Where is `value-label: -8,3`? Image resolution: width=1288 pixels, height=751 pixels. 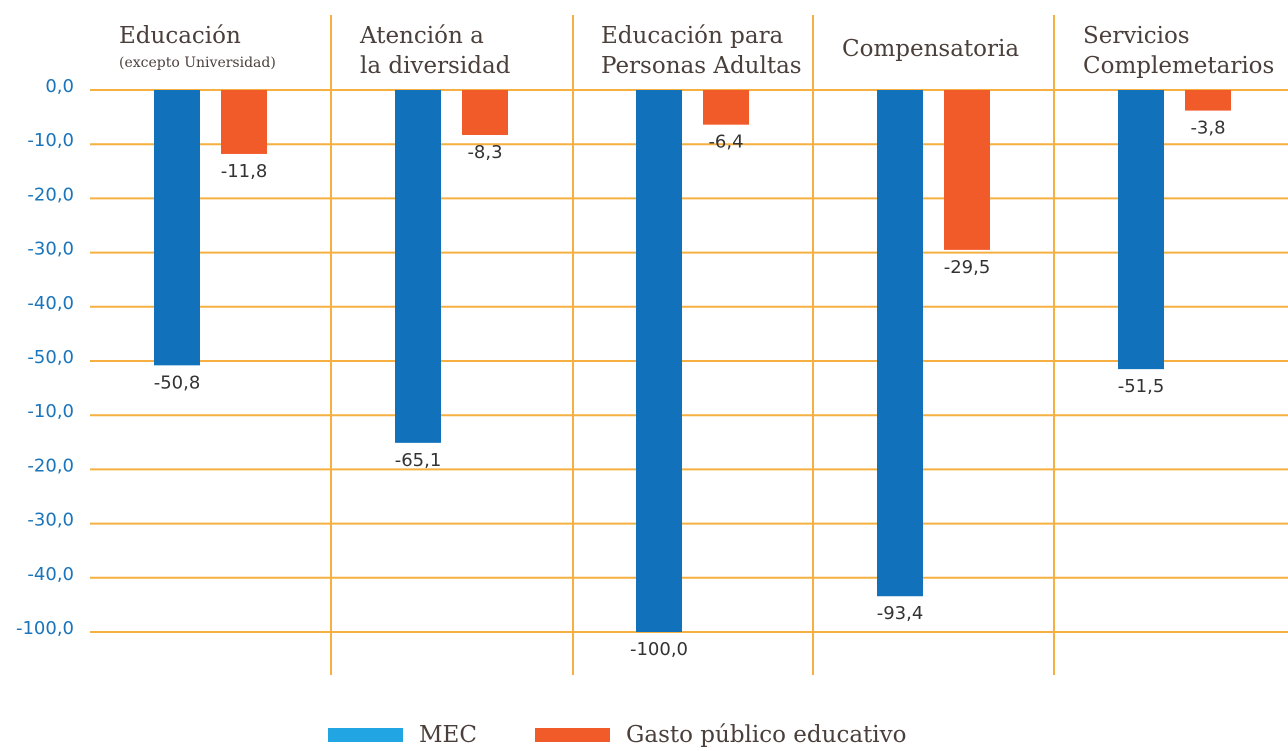 value-label: -8,3 is located at coordinates (484, 152).